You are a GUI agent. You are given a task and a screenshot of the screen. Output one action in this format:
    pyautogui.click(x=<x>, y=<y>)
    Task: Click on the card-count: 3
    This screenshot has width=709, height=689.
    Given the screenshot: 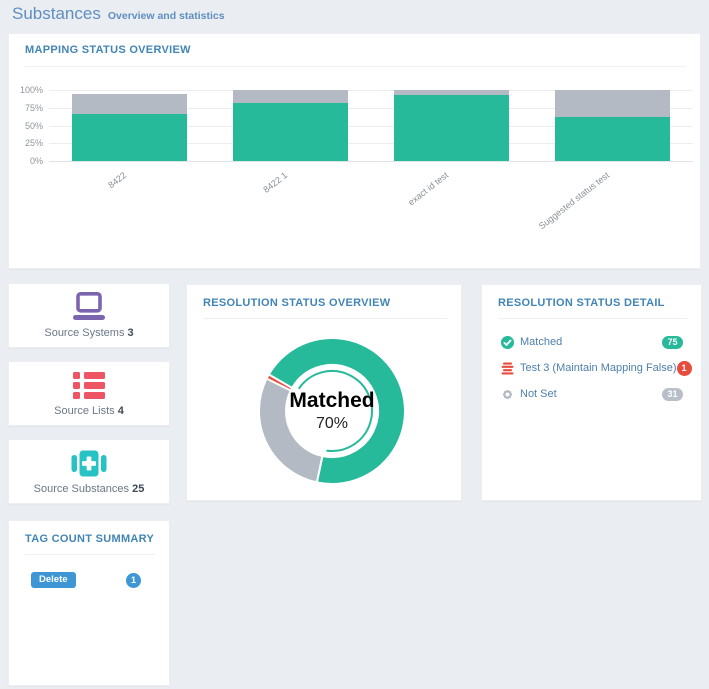 What is the action you would take?
    pyautogui.click(x=130, y=333)
    